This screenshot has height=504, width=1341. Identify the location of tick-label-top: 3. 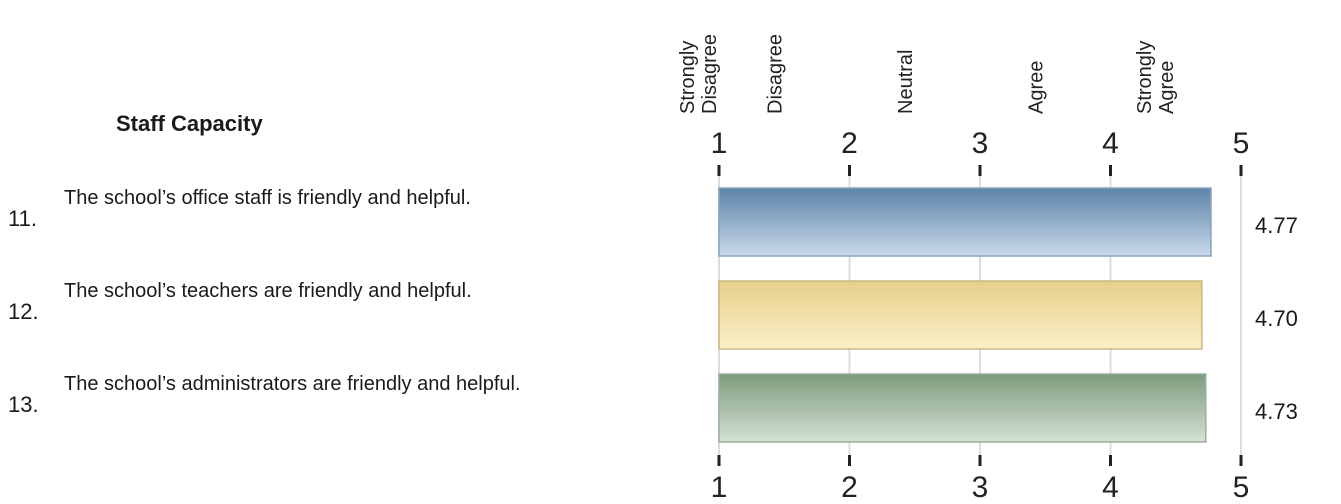
(980, 143).